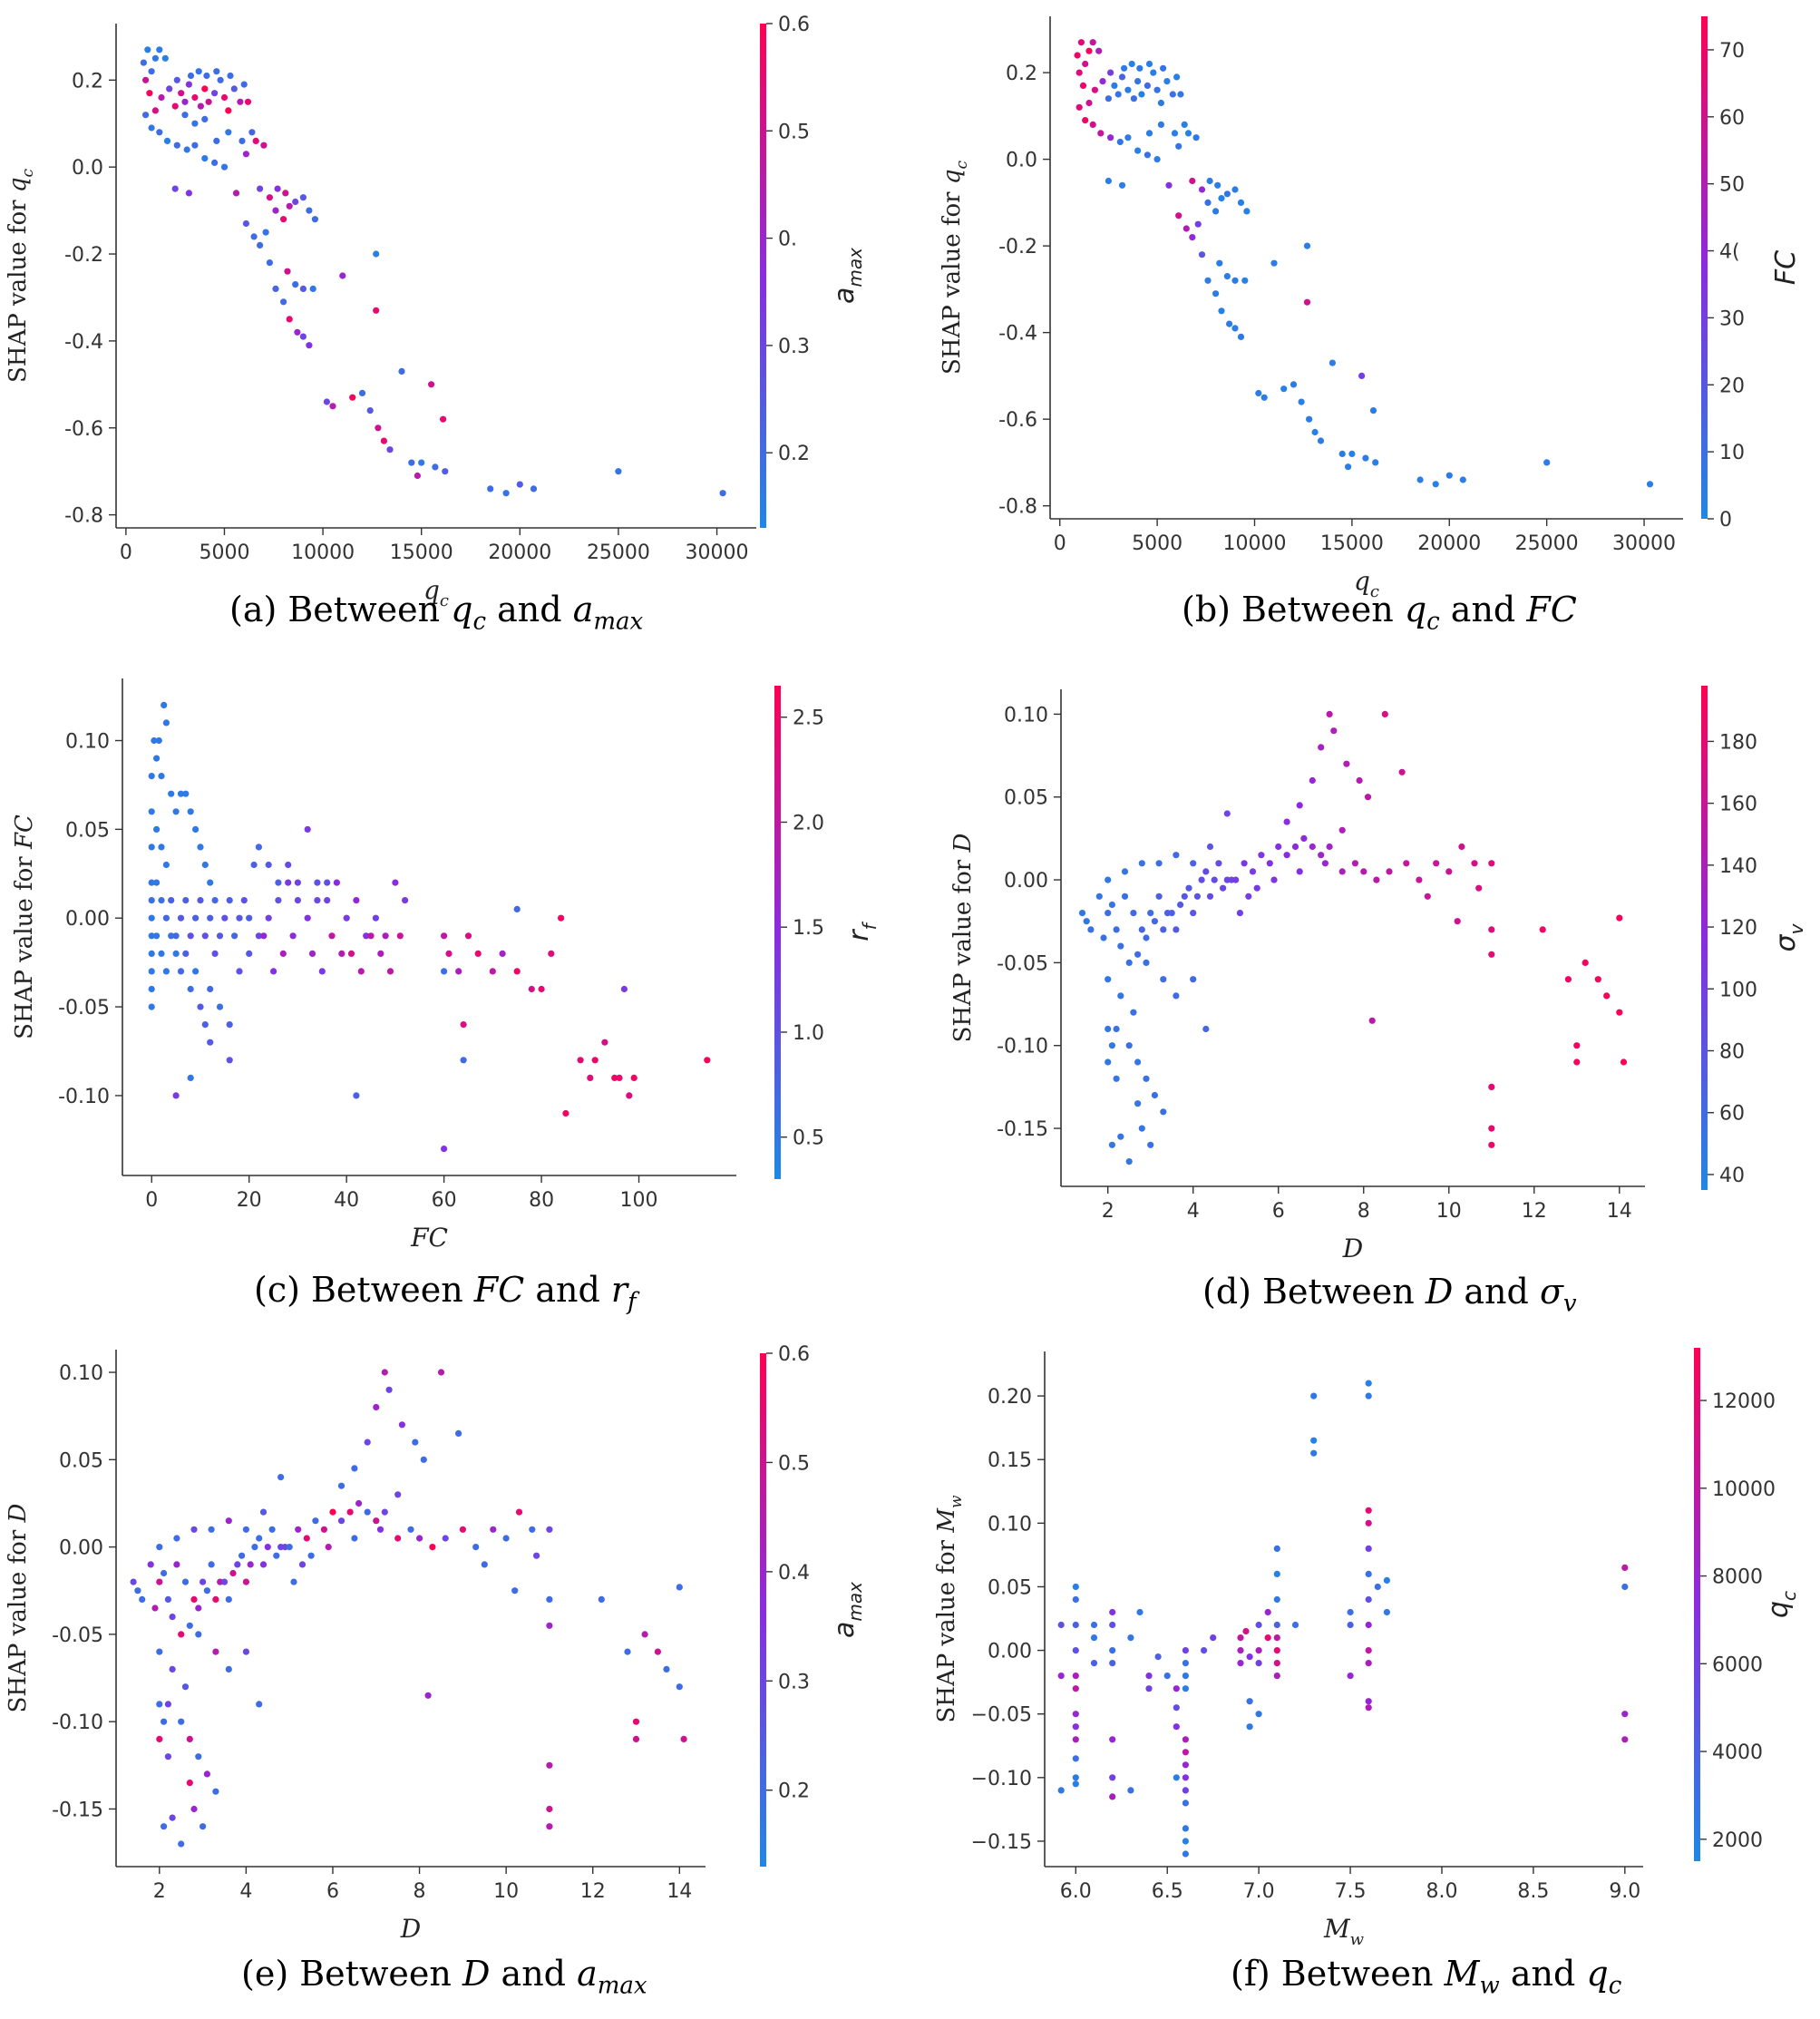 This screenshot has height=2019, width=1820. What do you see at coordinates (949, 1609) in the screenshot?
I see `y-axis-label: SHAP value for Mw` at bounding box center [949, 1609].